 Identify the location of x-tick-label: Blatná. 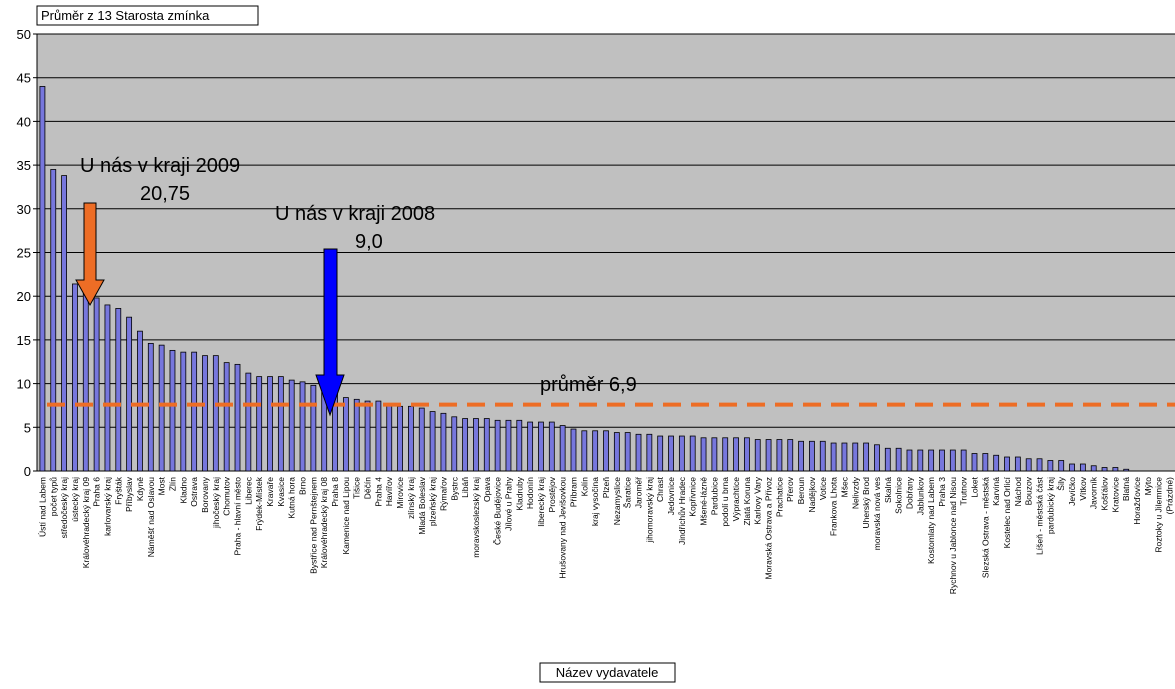
(1126, 489).